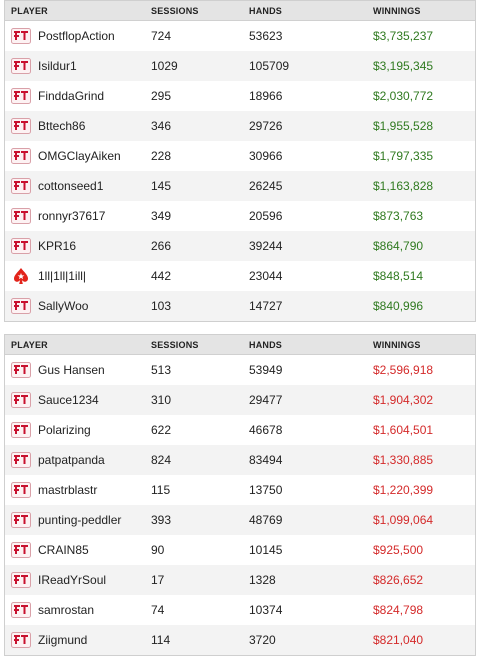 This screenshot has height=658, width=482. Describe the element at coordinates (78, 246) in the screenshot. I see `player-cell: KPR16` at that location.